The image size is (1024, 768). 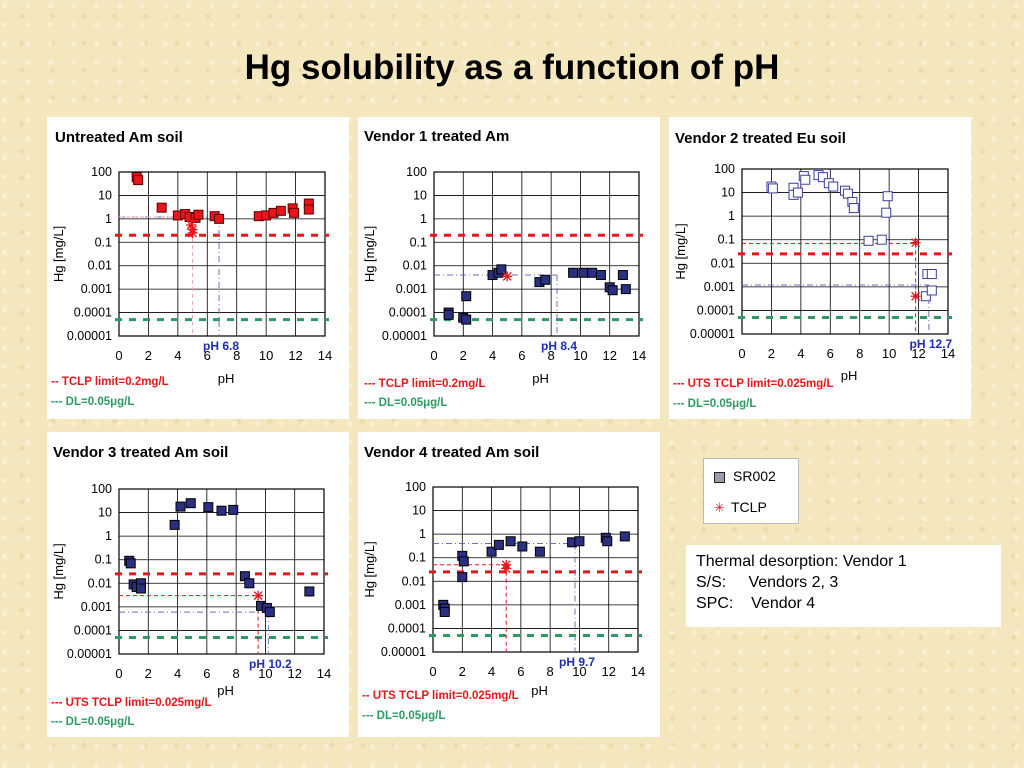 I want to click on legend-item-sr002: SR002, so click(x=745, y=476).